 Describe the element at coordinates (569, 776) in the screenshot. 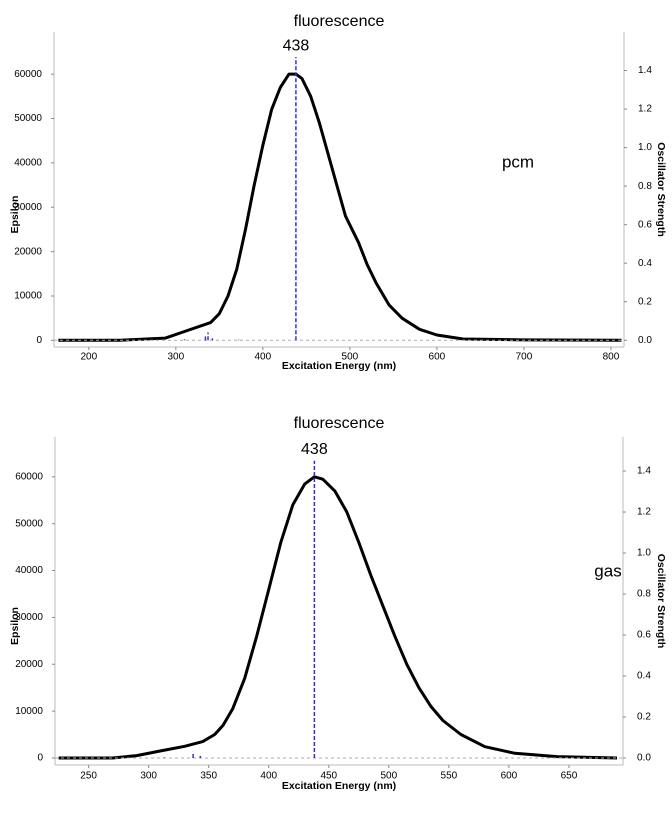

I see `x-tick-label: 650` at that location.